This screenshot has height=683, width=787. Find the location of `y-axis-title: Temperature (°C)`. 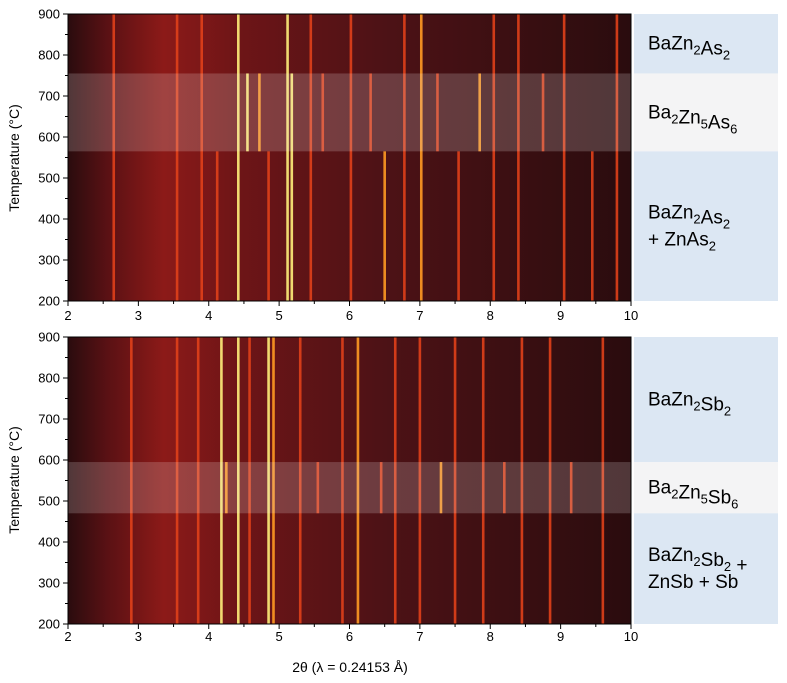

y-axis-title: Temperature (°C) is located at coordinates (14, 158).